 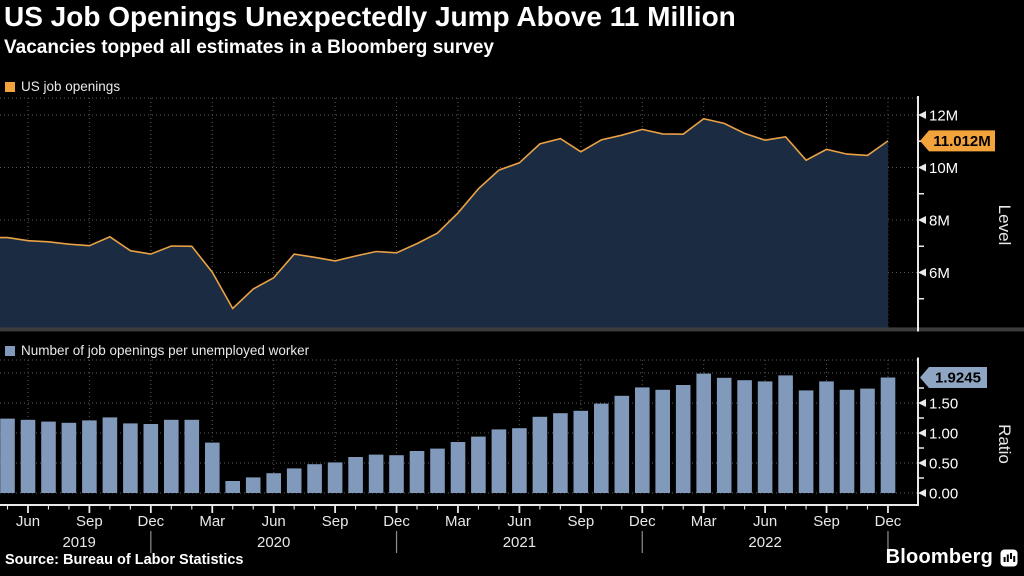 I want to click on ratio-tick-label: 1.50, so click(x=943, y=404).